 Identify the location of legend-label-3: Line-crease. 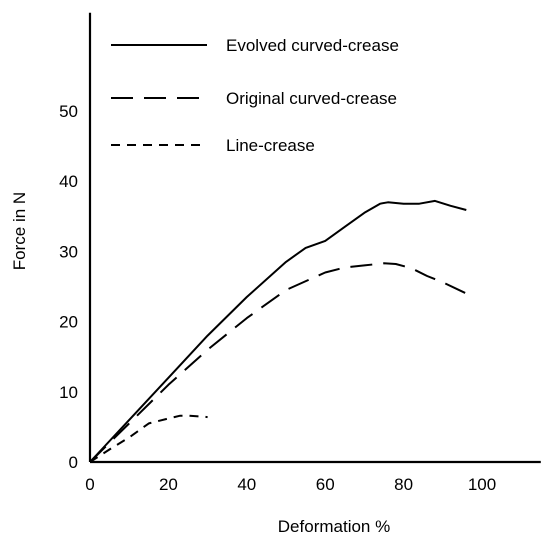
(270, 145).